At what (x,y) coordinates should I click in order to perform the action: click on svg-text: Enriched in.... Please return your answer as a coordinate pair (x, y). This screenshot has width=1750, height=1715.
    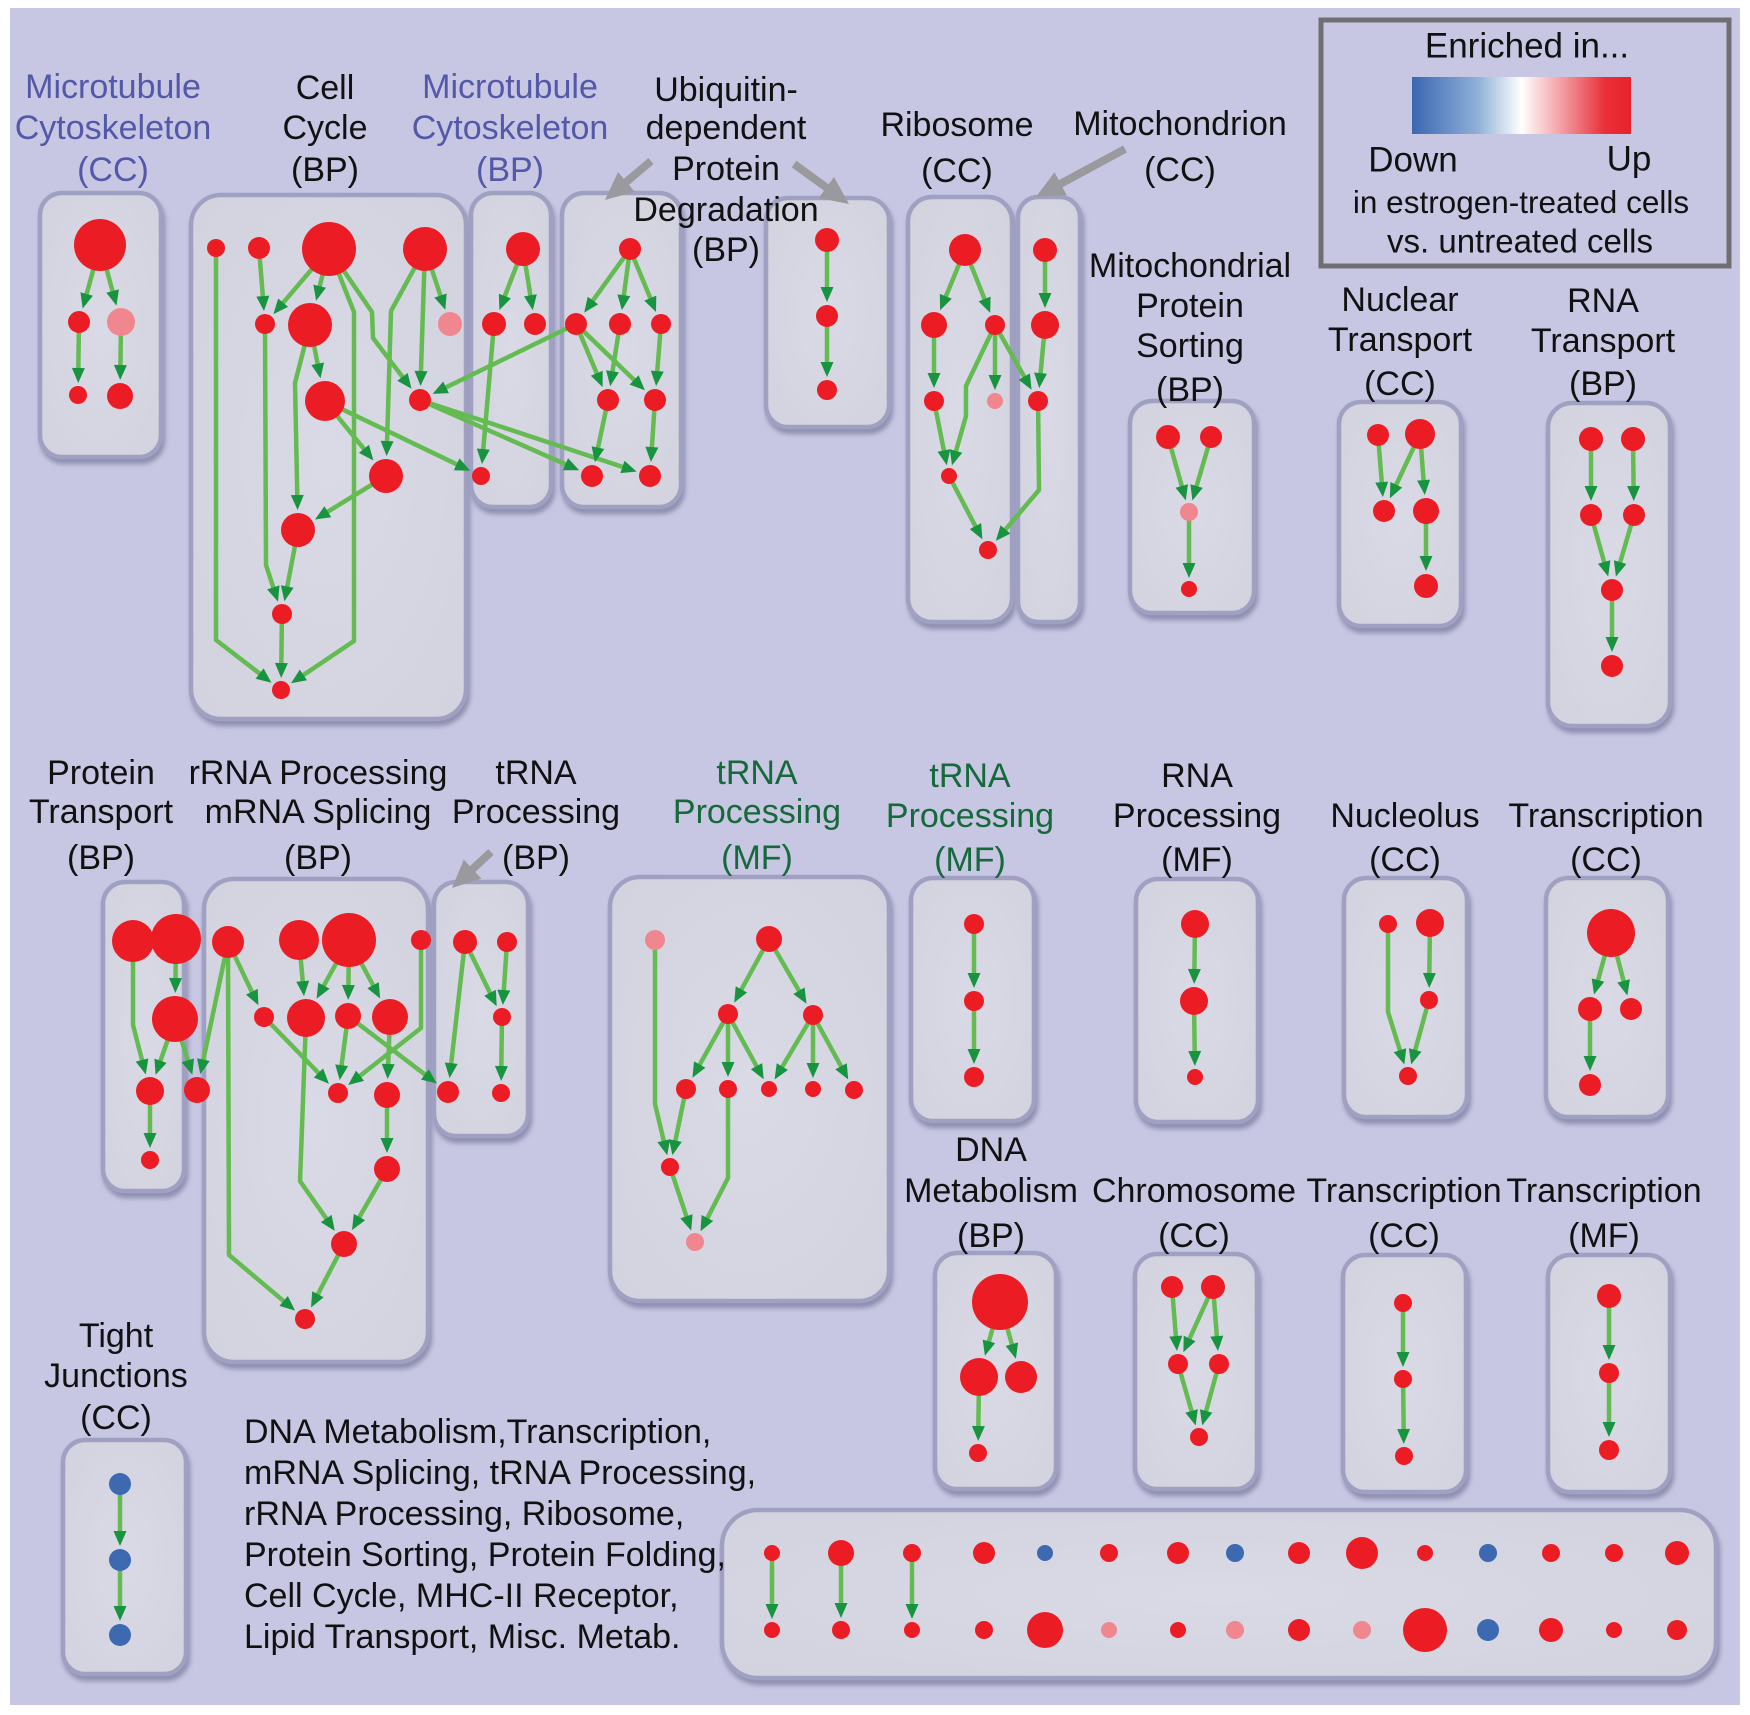
    Looking at the image, I should click on (1527, 46).